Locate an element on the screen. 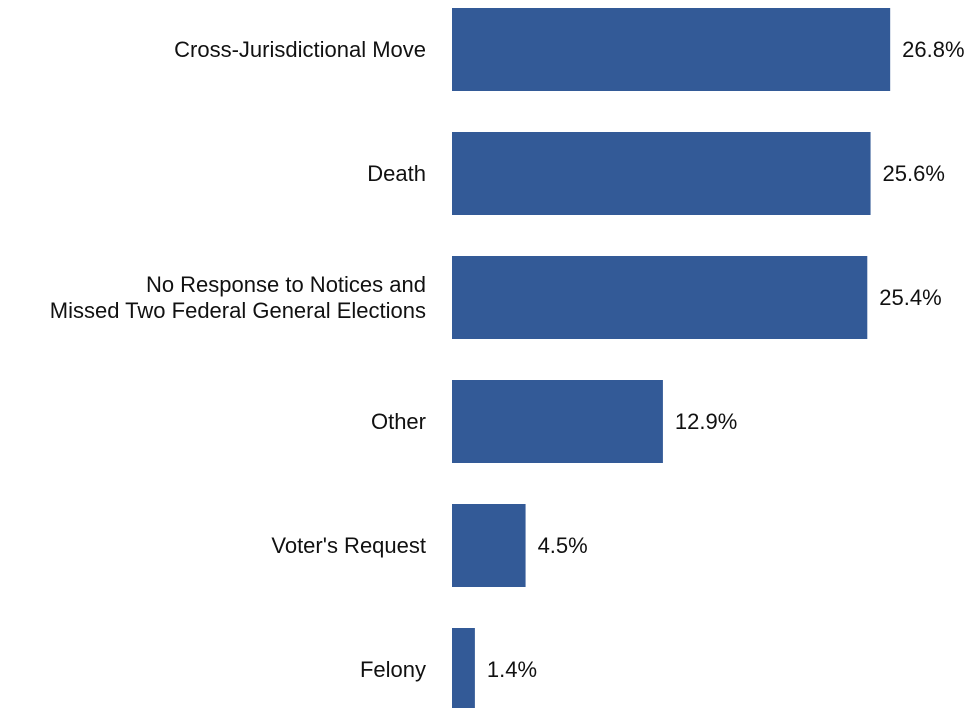 The width and height of the screenshot is (974, 708). value-label-4: 4.5% is located at coordinates (563, 545).